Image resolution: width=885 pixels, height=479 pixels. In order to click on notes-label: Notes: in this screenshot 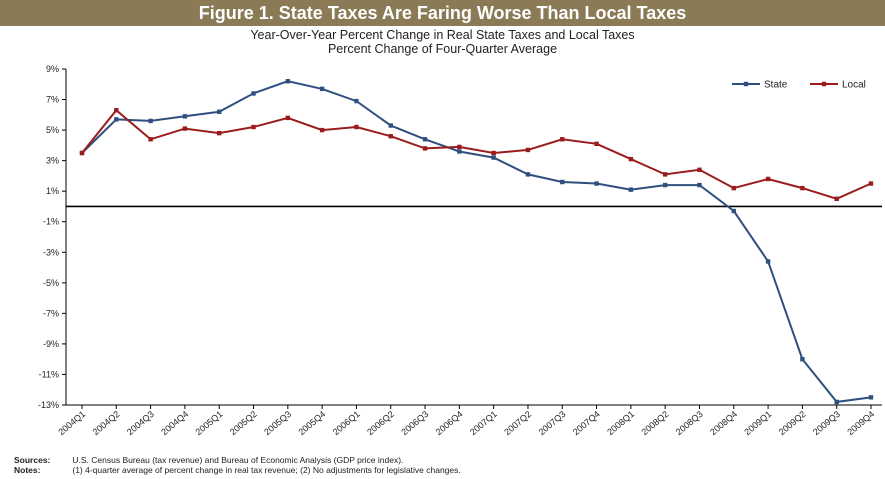, I will do `click(27, 470)`.